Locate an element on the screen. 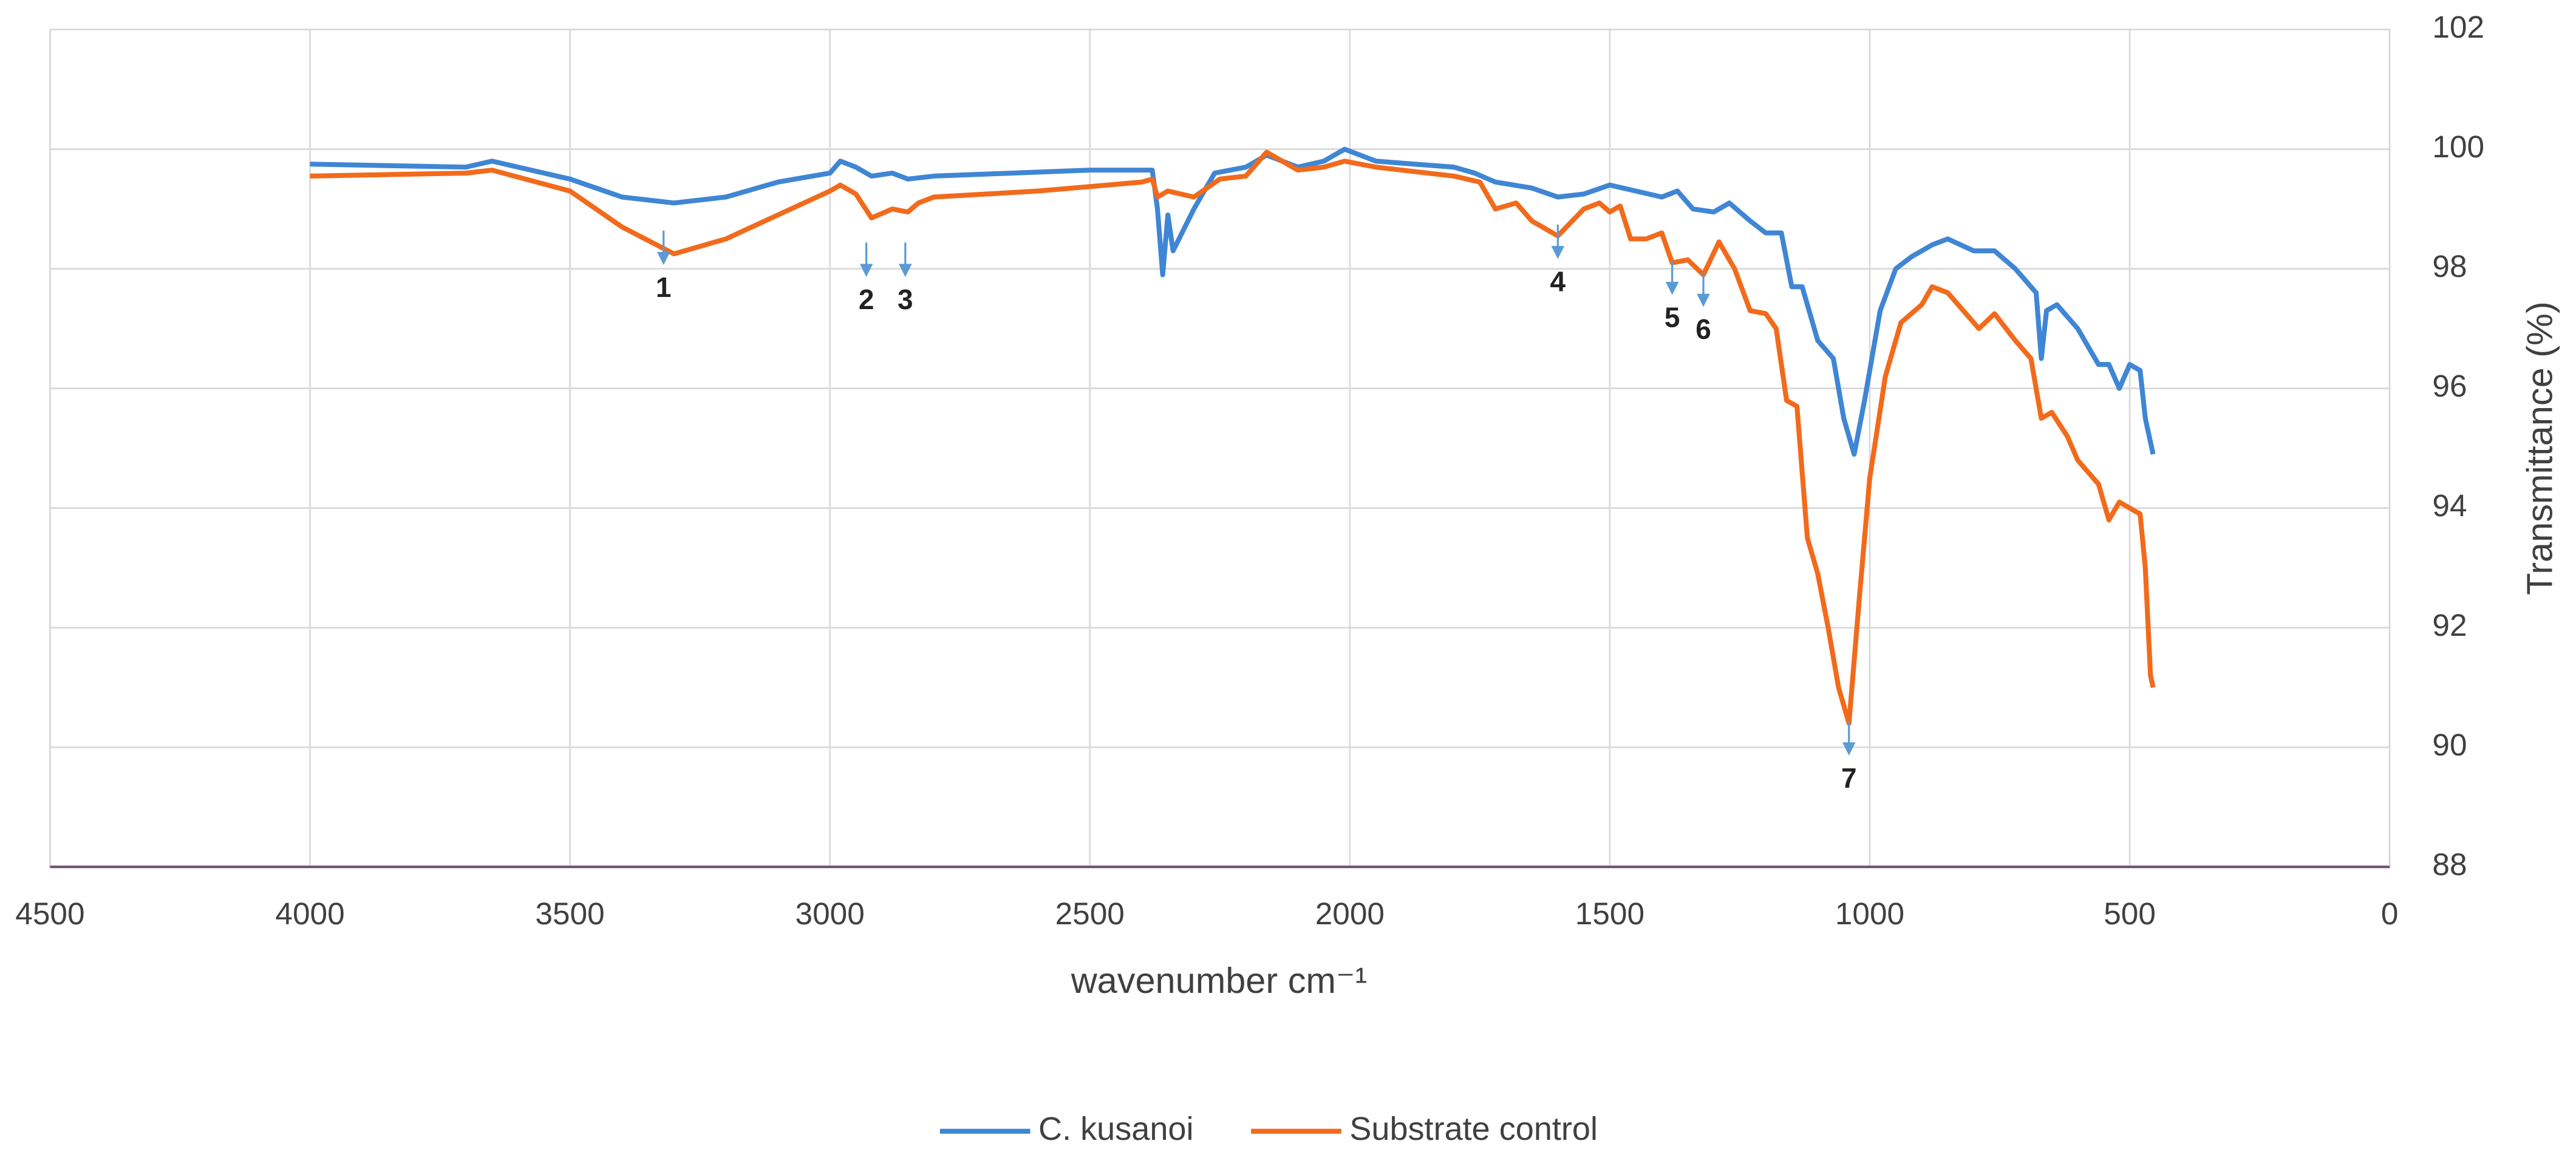  y-tick-label: 96 is located at coordinates (2450, 386).